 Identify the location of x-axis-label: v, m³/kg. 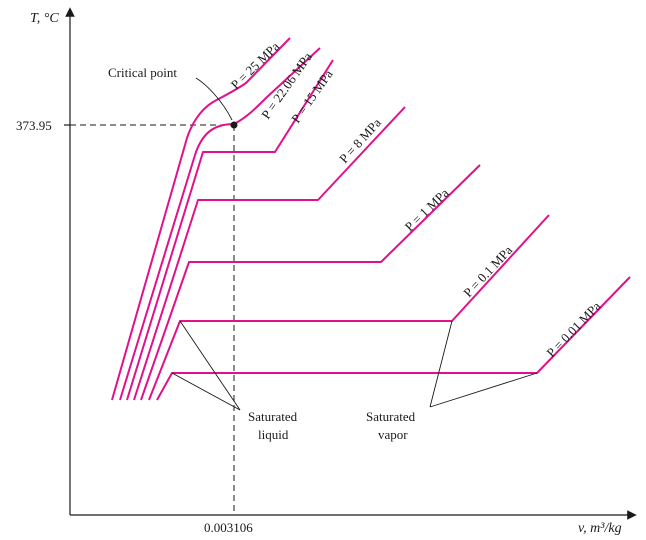
(600, 528).